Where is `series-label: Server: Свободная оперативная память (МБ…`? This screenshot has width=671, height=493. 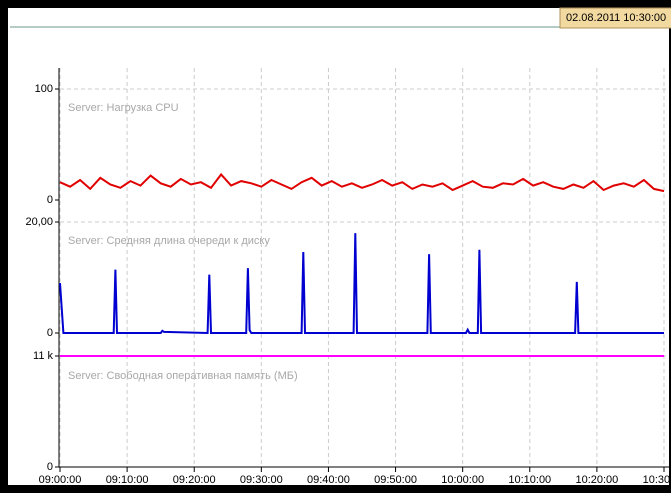 series-label: Server: Свободная оперативная память (МБ… is located at coordinates (183, 376).